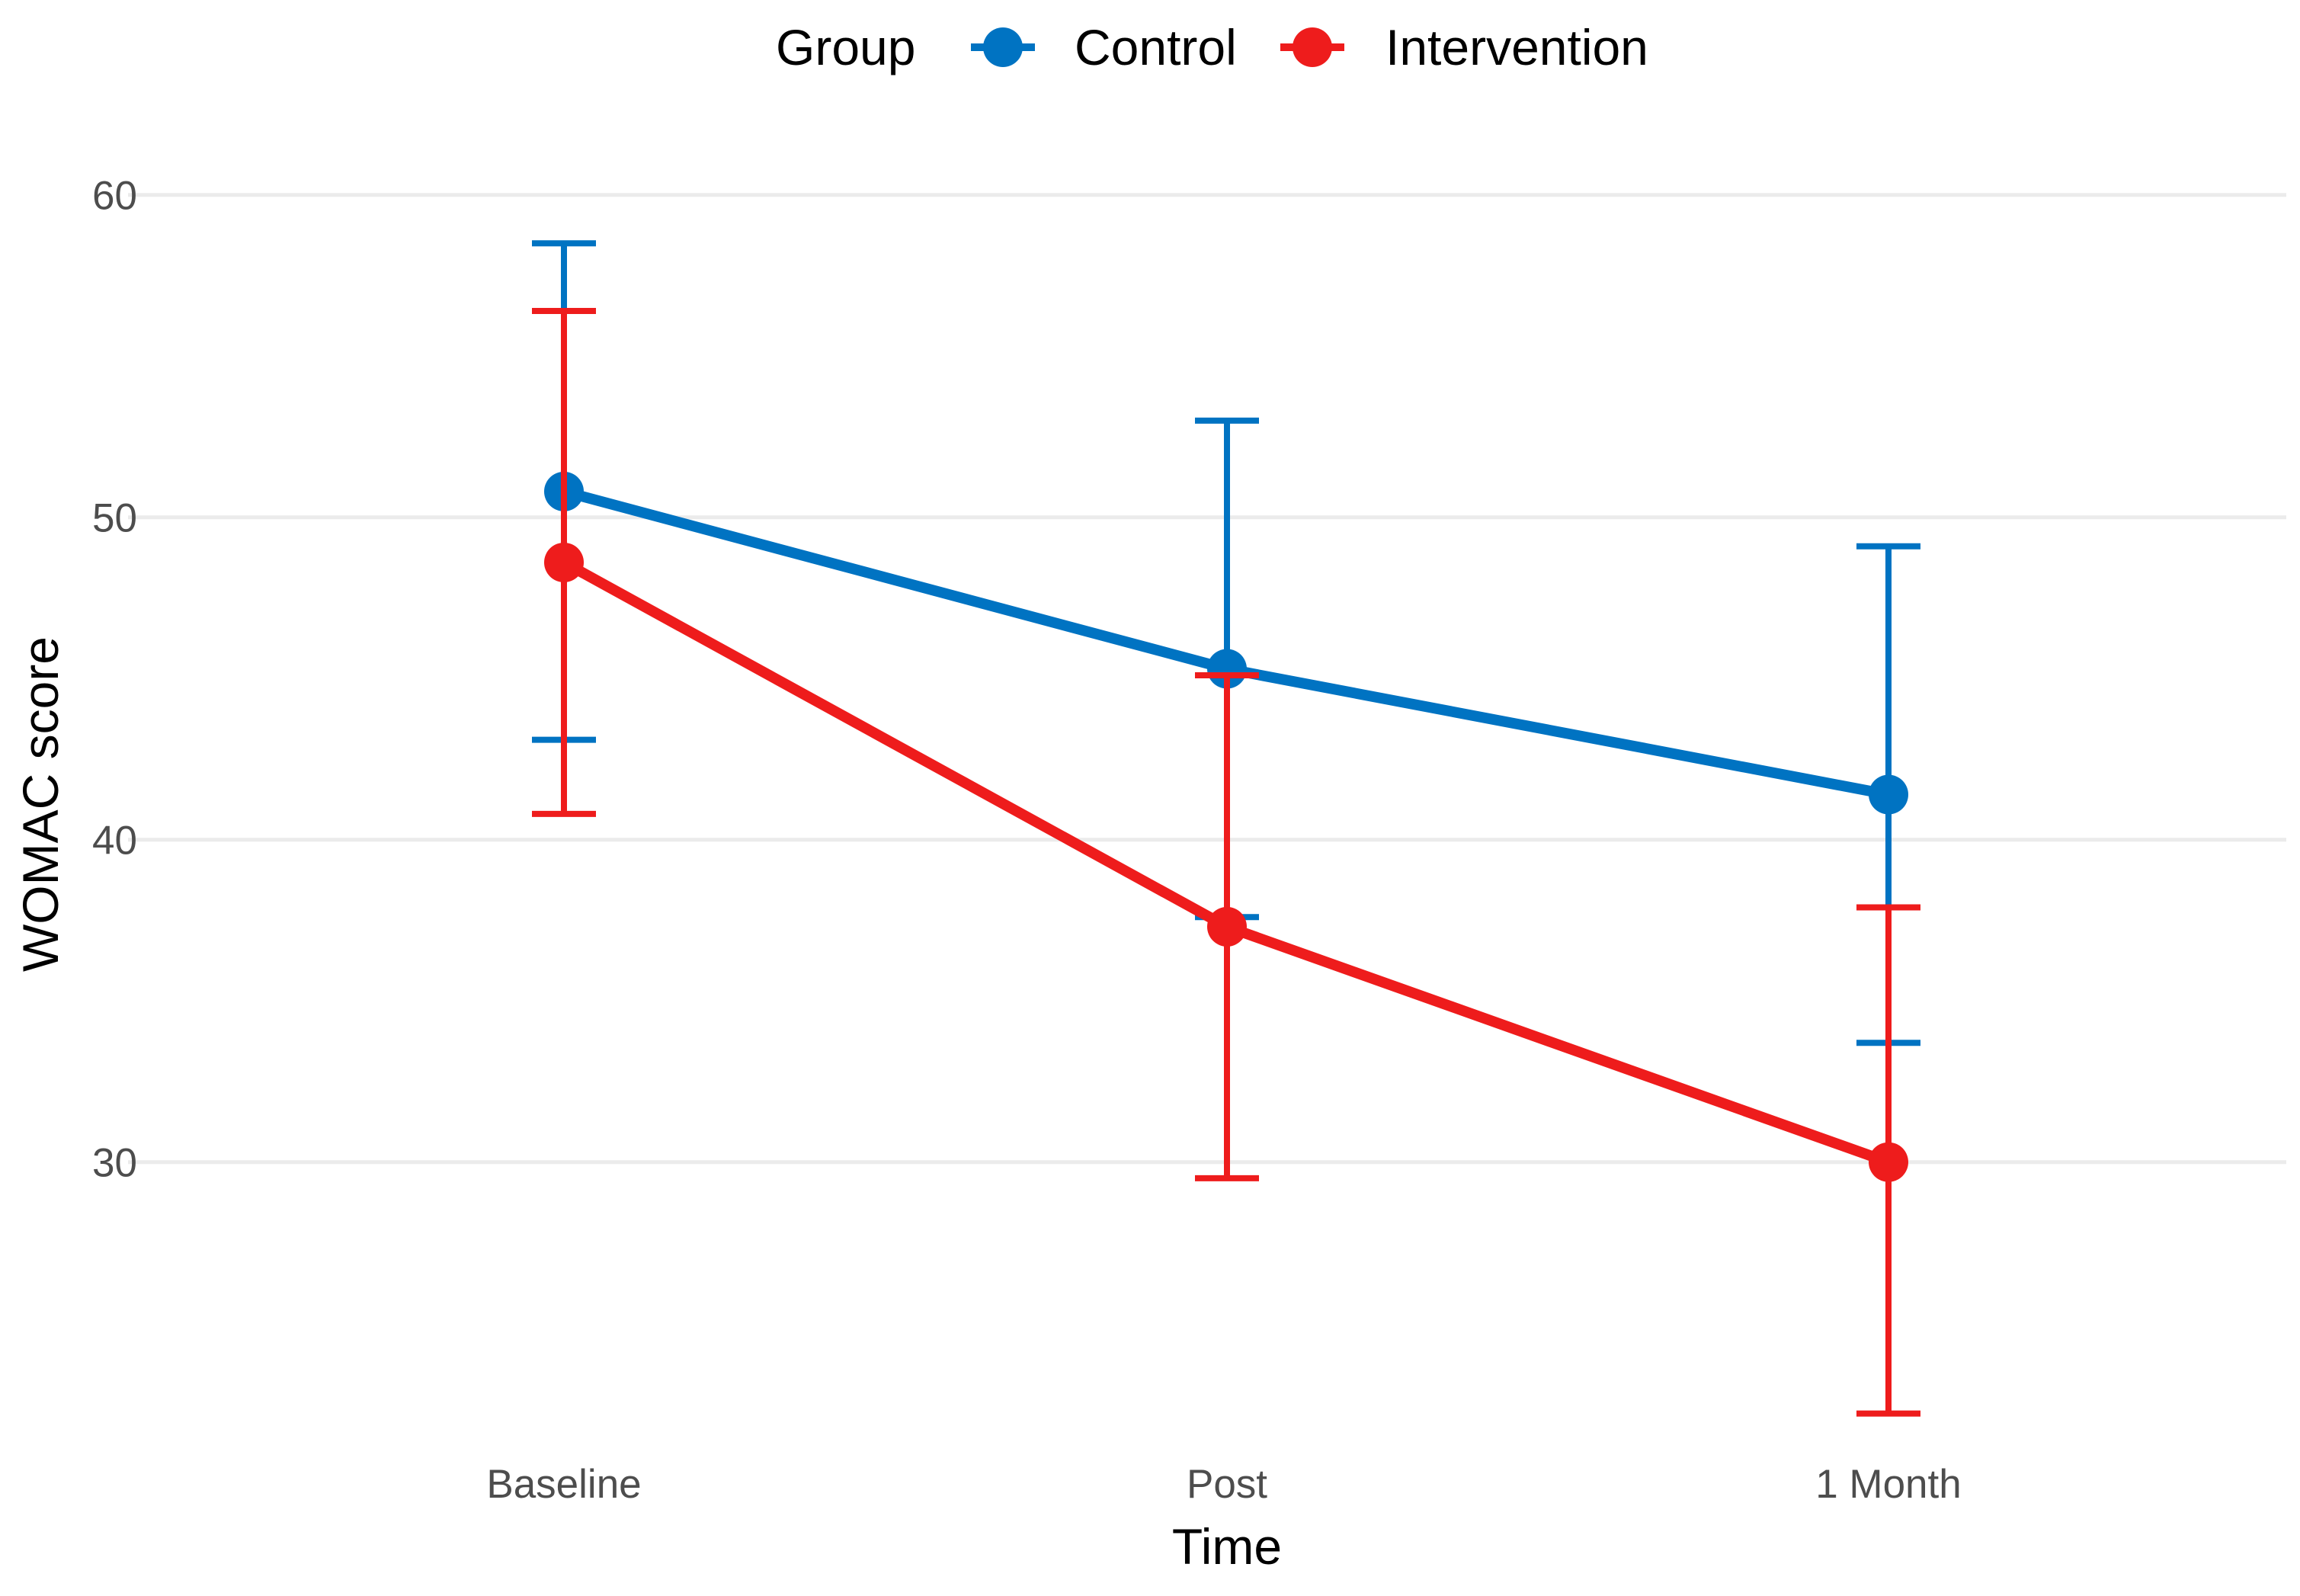 The width and height of the screenshot is (2300, 1596). Describe the element at coordinates (563, 1484) in the screenshot. I see `x-tick-label: Baseline` at that location.